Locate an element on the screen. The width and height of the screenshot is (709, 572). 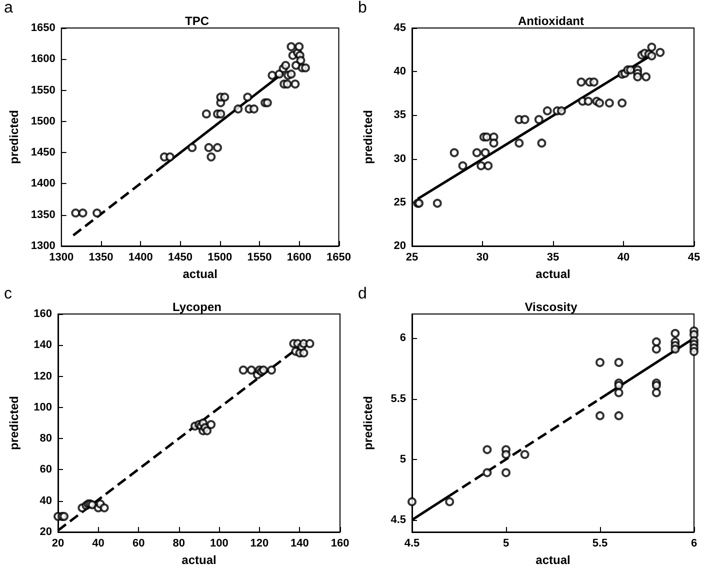
x-tick-label: 1550 is located at coordinates (259, 258).